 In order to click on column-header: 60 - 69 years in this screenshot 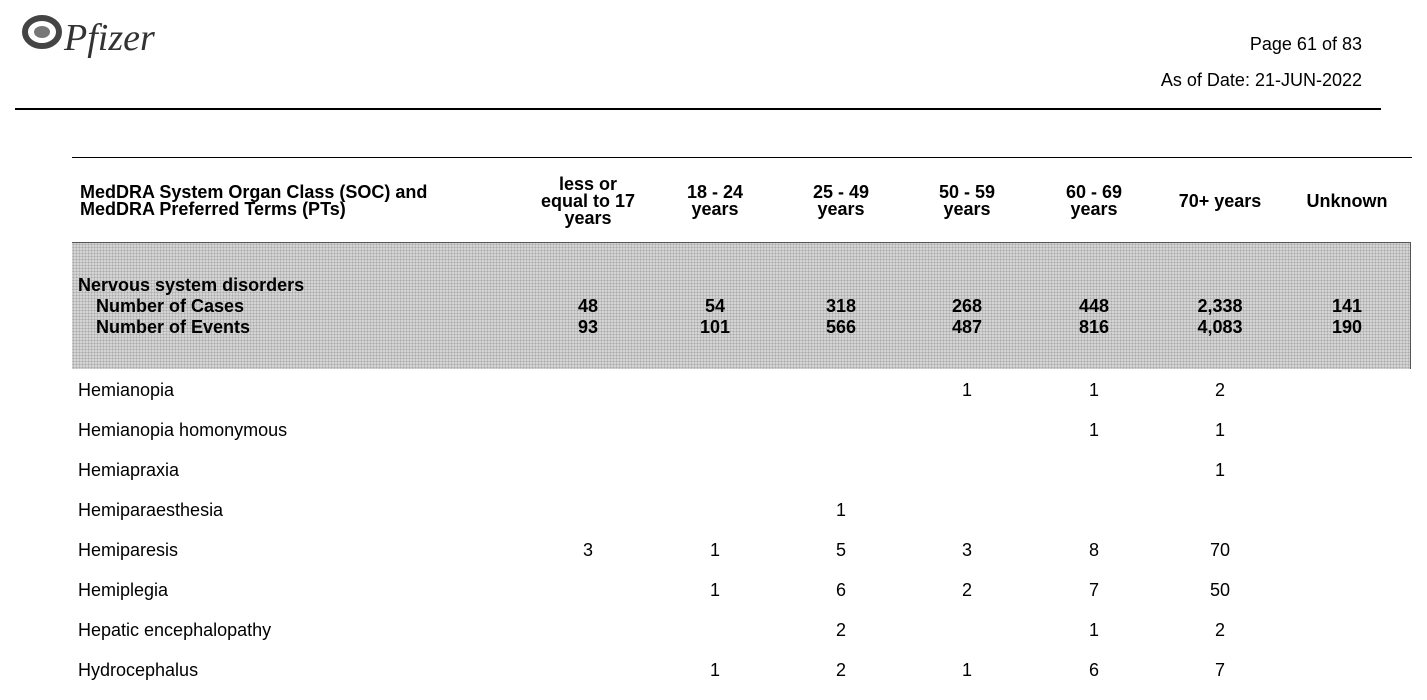, I will do `click(1094, 200)`.